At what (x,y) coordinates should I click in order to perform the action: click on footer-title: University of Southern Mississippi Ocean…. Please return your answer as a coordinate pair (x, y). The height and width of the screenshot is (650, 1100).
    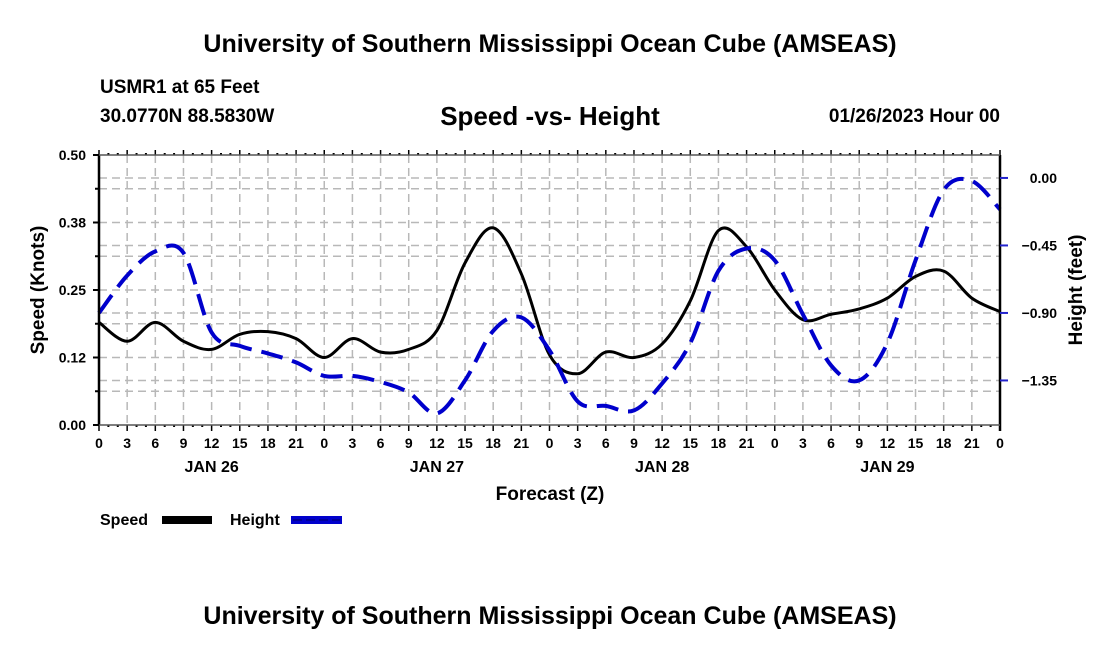
    Looking at the image, I should click on (550, 616).